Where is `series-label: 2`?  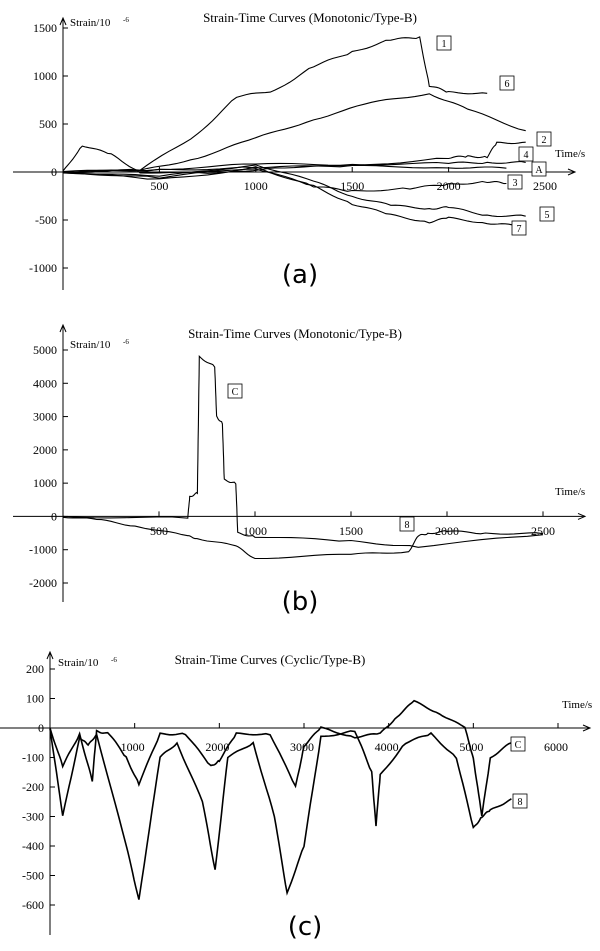 series-label: 2 is located at coordinates (544, 140).